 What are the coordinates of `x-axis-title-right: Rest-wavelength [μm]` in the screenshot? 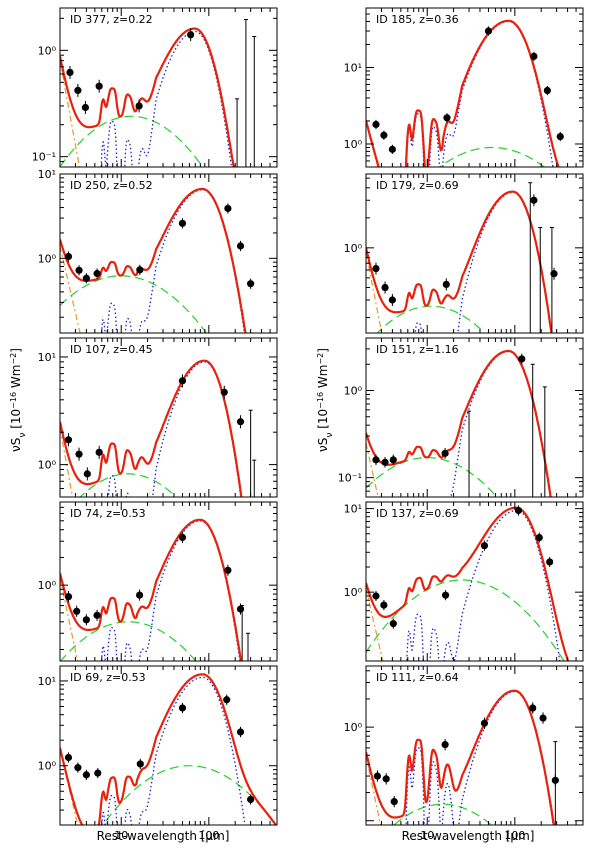 It's located at (468, 836).